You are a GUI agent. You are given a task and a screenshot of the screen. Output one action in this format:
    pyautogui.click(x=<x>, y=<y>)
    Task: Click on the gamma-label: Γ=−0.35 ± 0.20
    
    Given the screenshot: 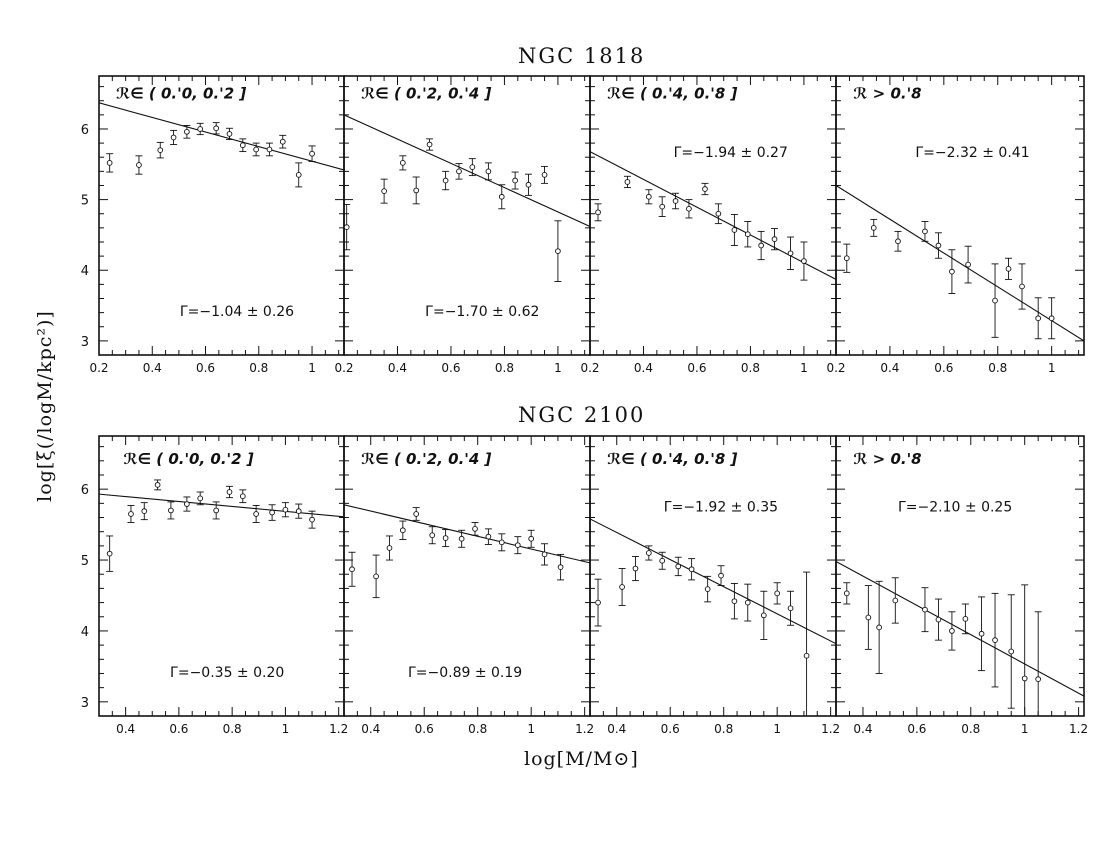 What is the action you would take?
    pyautogui.click(x=227, y=673)
    